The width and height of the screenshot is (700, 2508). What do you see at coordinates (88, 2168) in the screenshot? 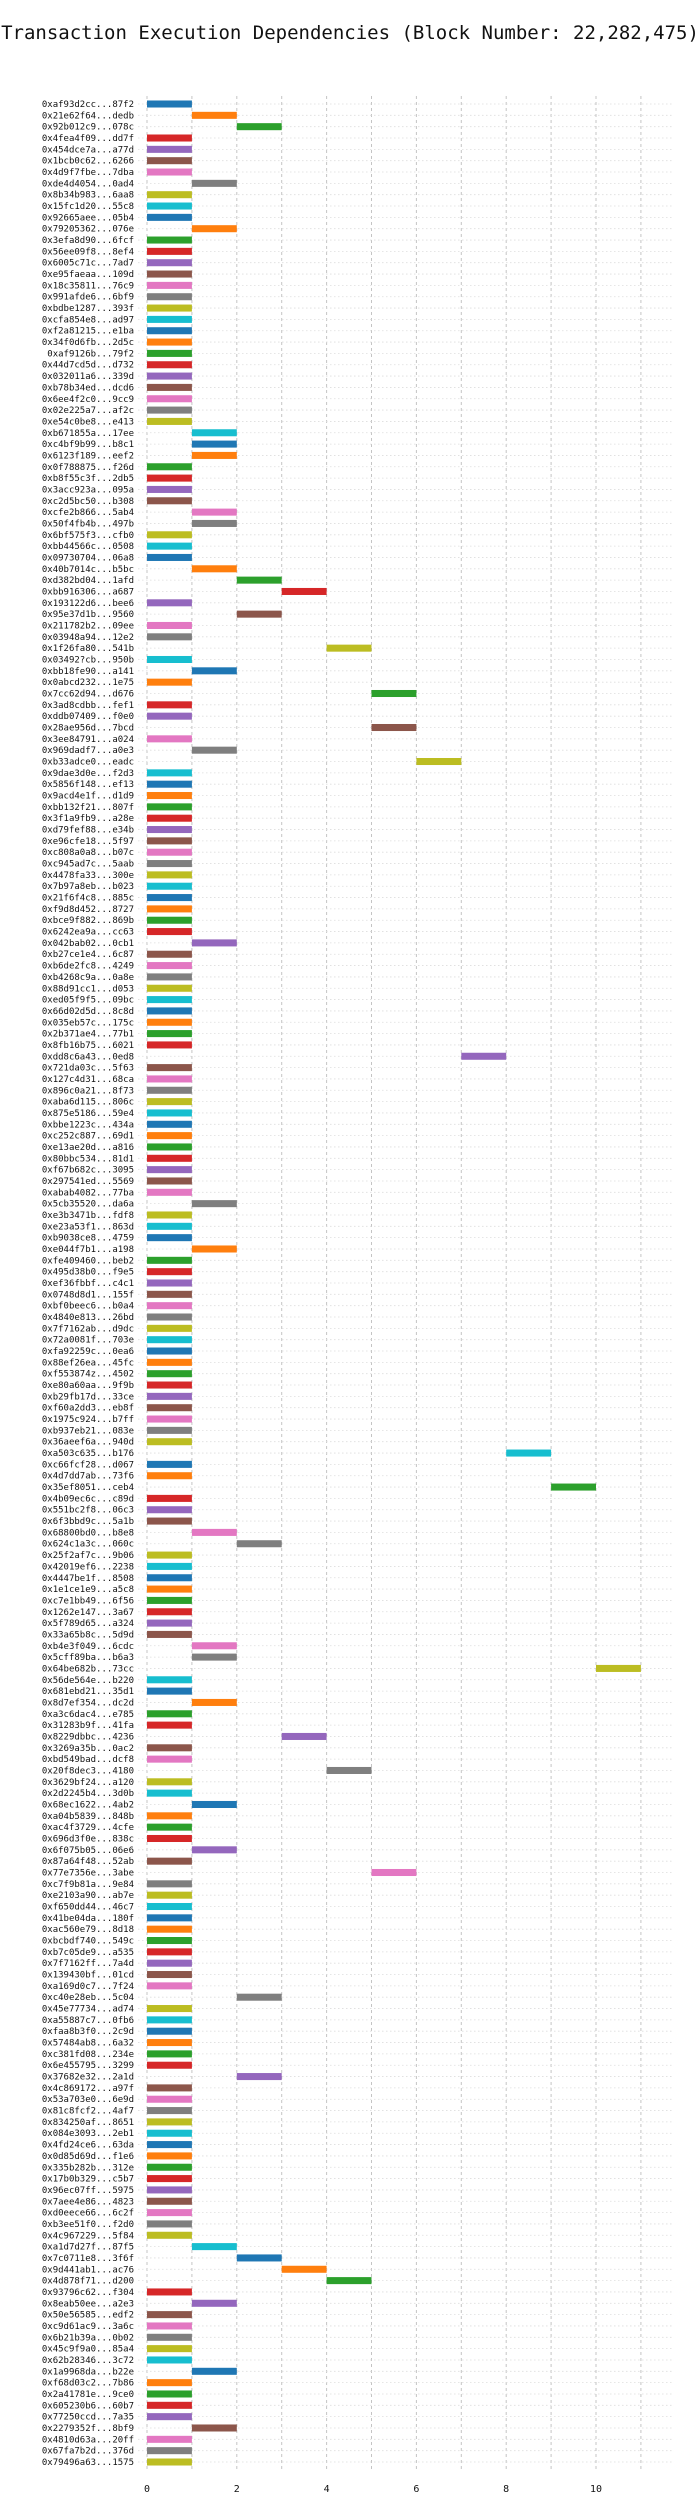
I see `y-tick-label: 0x335b282b...312e` at bounding box center [88, 2168].